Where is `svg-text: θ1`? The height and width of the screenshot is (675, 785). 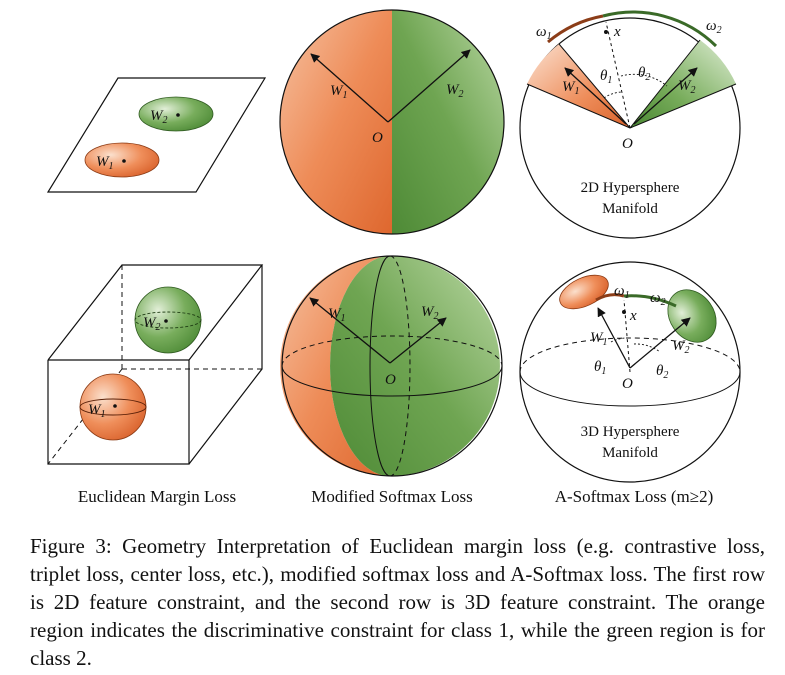
svg-text: θ1 is located at coordinates (606, 77).